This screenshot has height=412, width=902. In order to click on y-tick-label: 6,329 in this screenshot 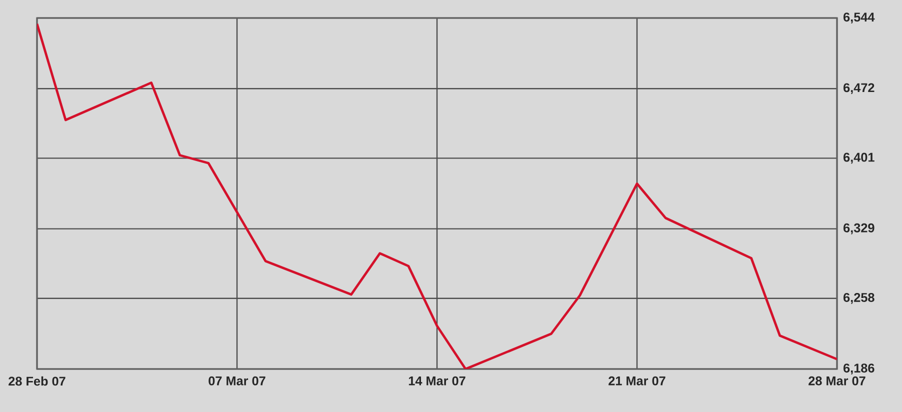, I will do `click(859, 228)`.